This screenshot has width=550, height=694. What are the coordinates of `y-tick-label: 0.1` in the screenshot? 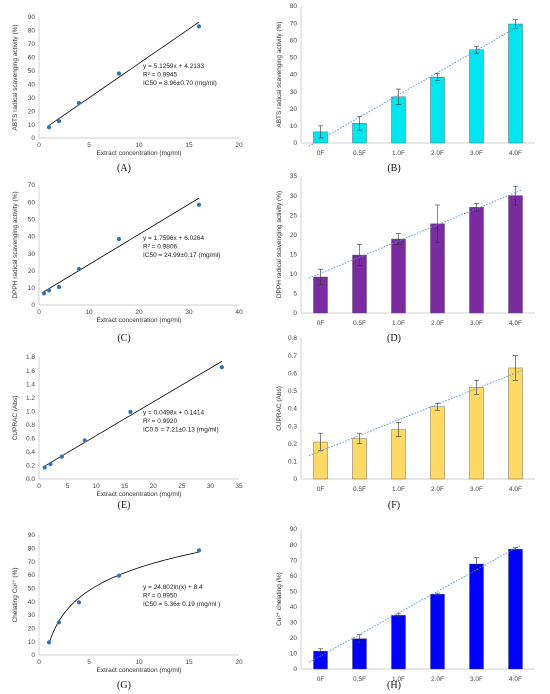 It's located at (292, 462).